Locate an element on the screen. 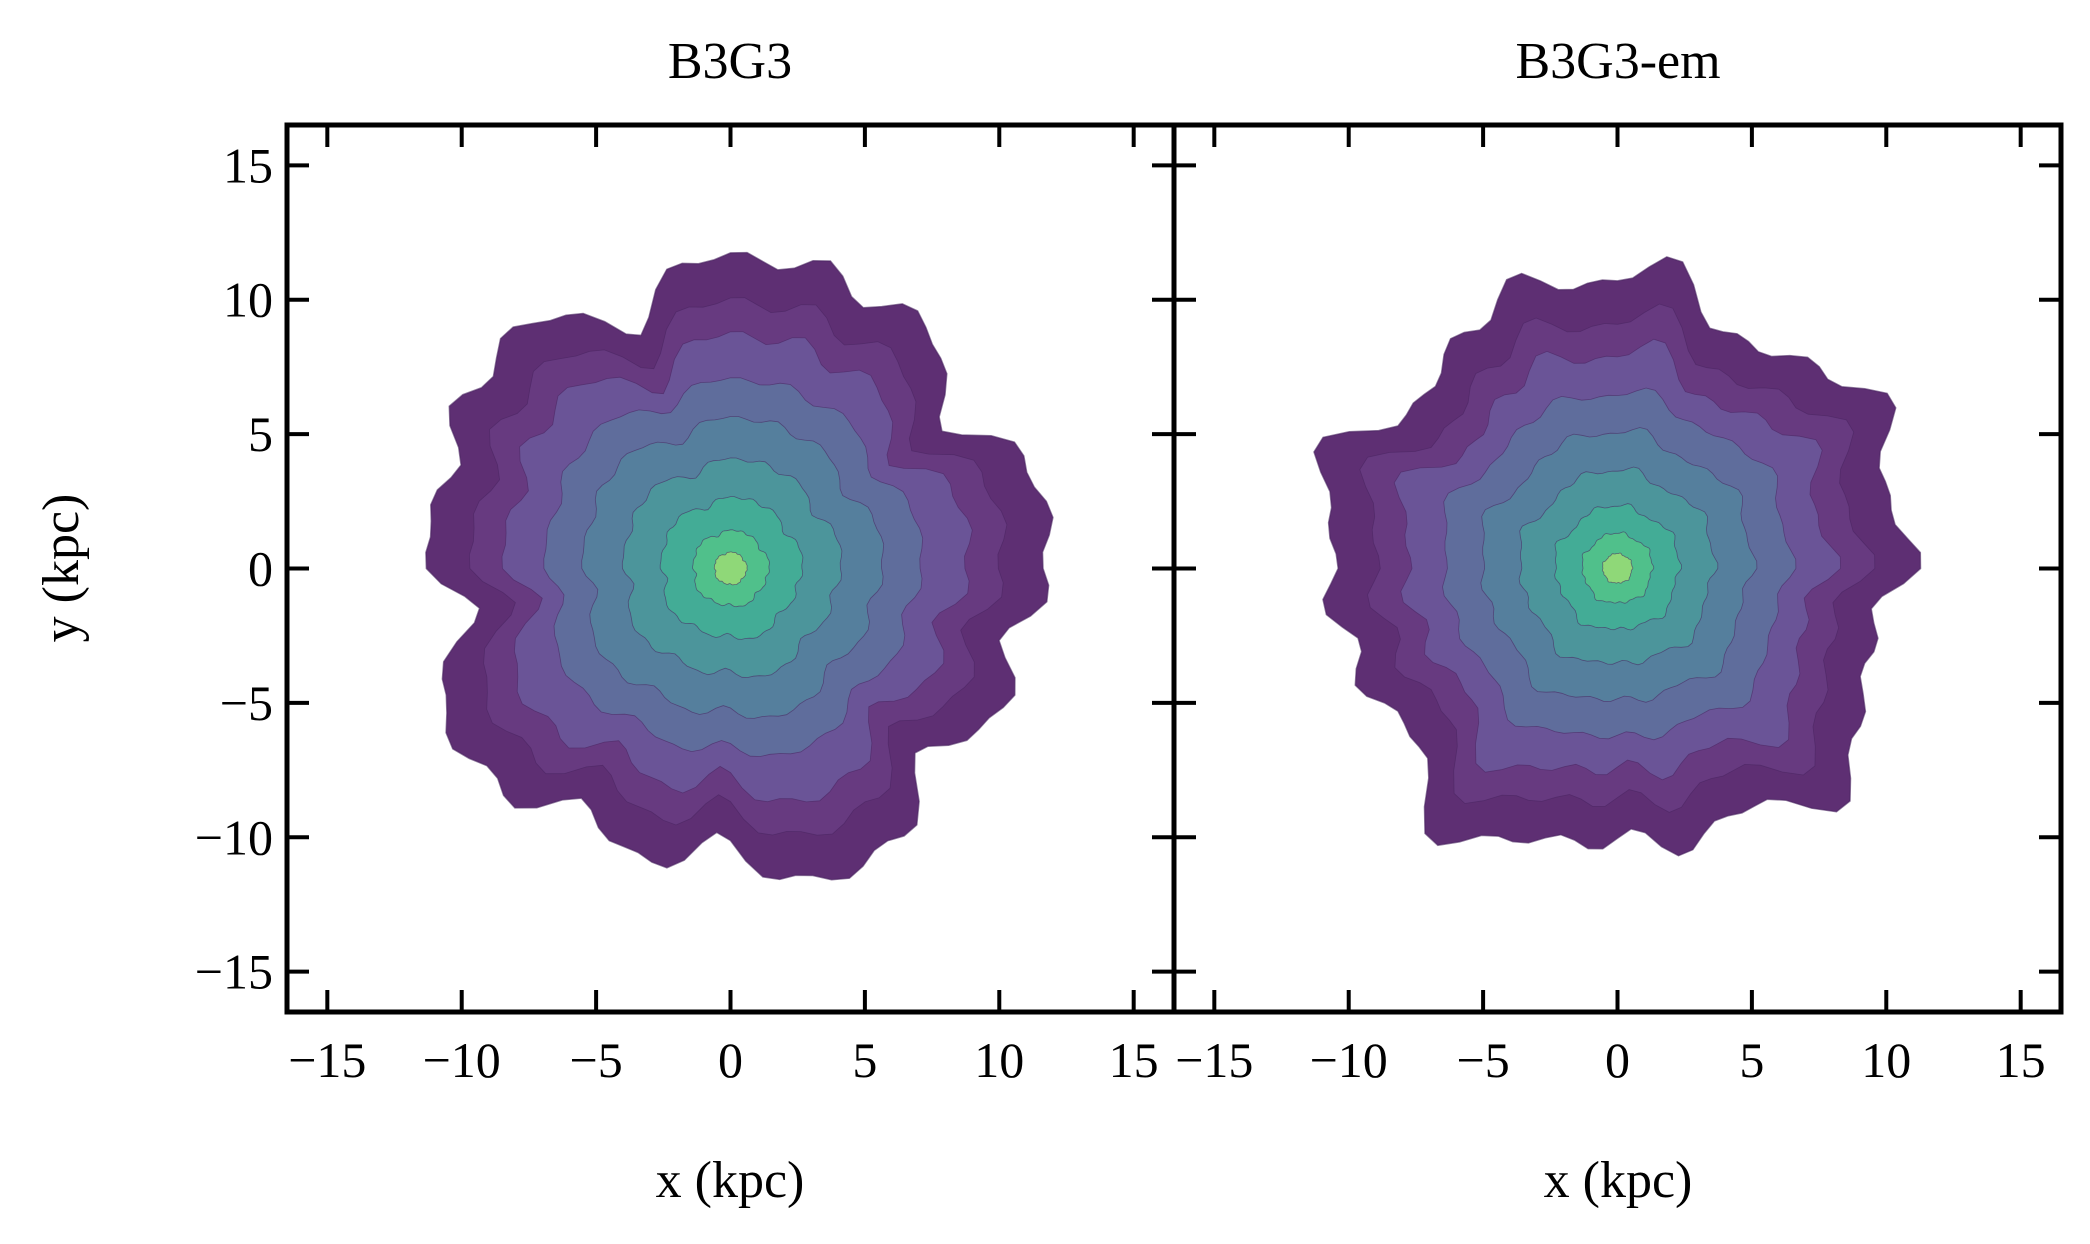 The width and height of the screenshot is (2090, 1244). tick-labels-b3g3-em: −15 −10 −5 0 5 10 15 is located at coordinates (1610, 1060).